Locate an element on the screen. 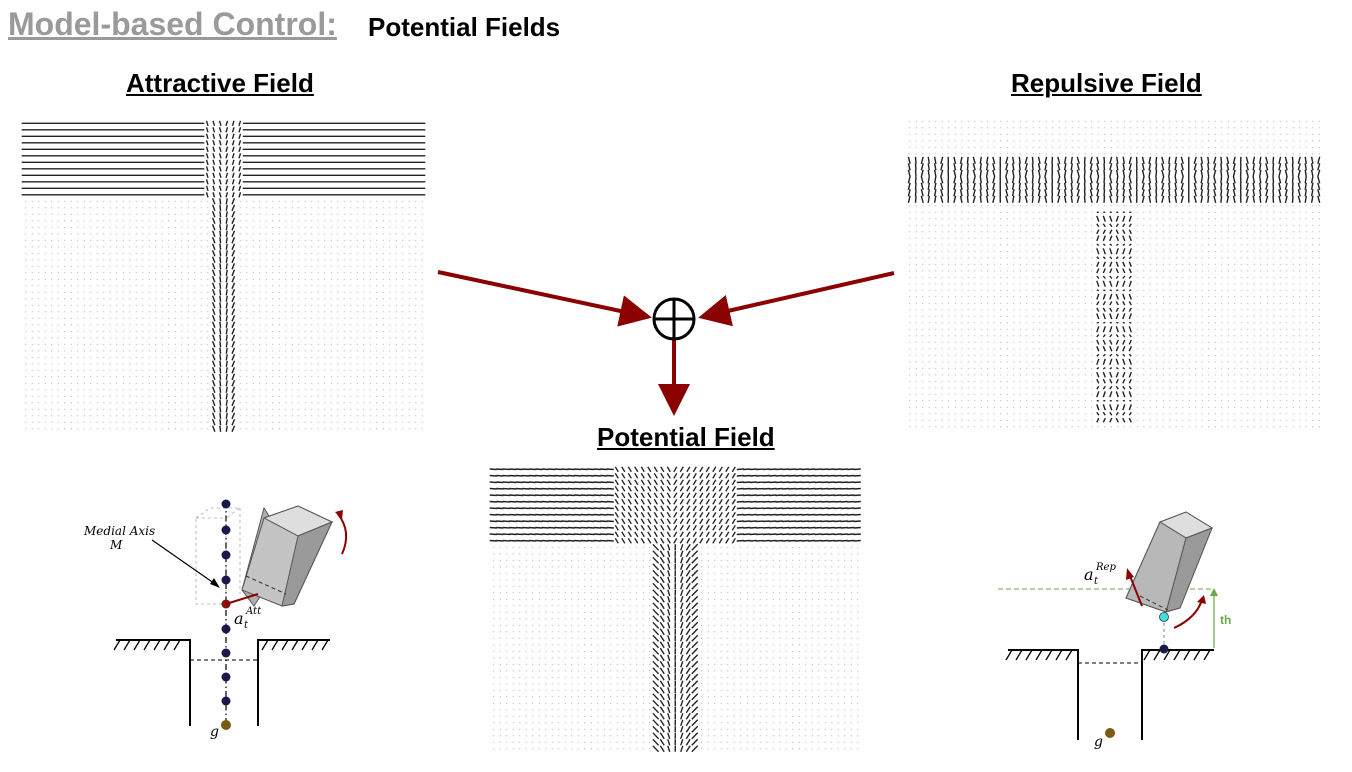  attractive-field-plot is located at coordinates (223, 276).